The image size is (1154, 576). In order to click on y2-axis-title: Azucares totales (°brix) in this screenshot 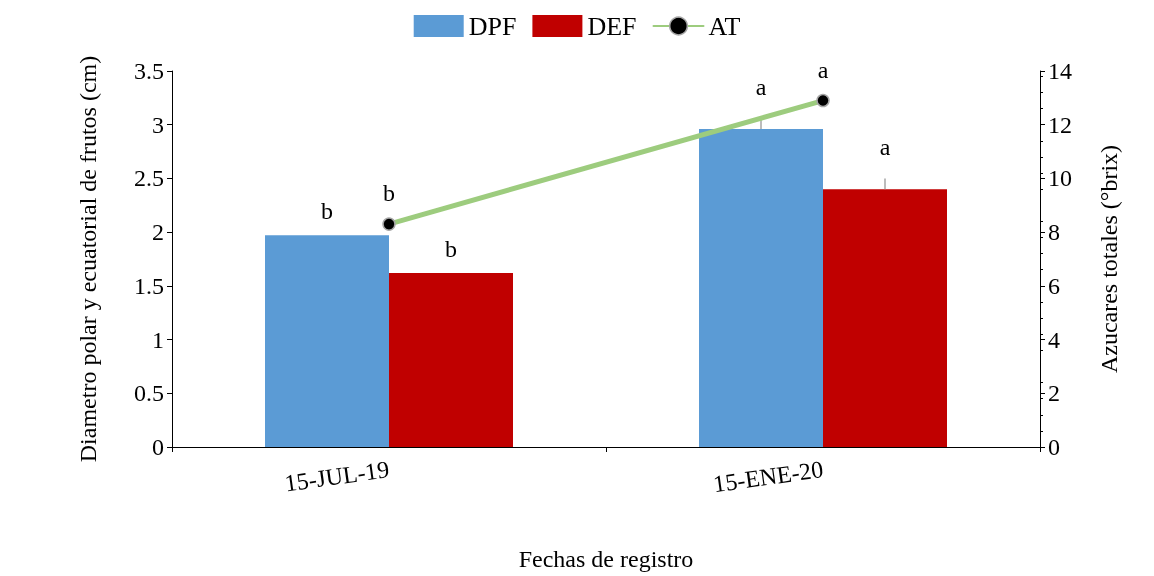, I will do `click(1109, 259)`.